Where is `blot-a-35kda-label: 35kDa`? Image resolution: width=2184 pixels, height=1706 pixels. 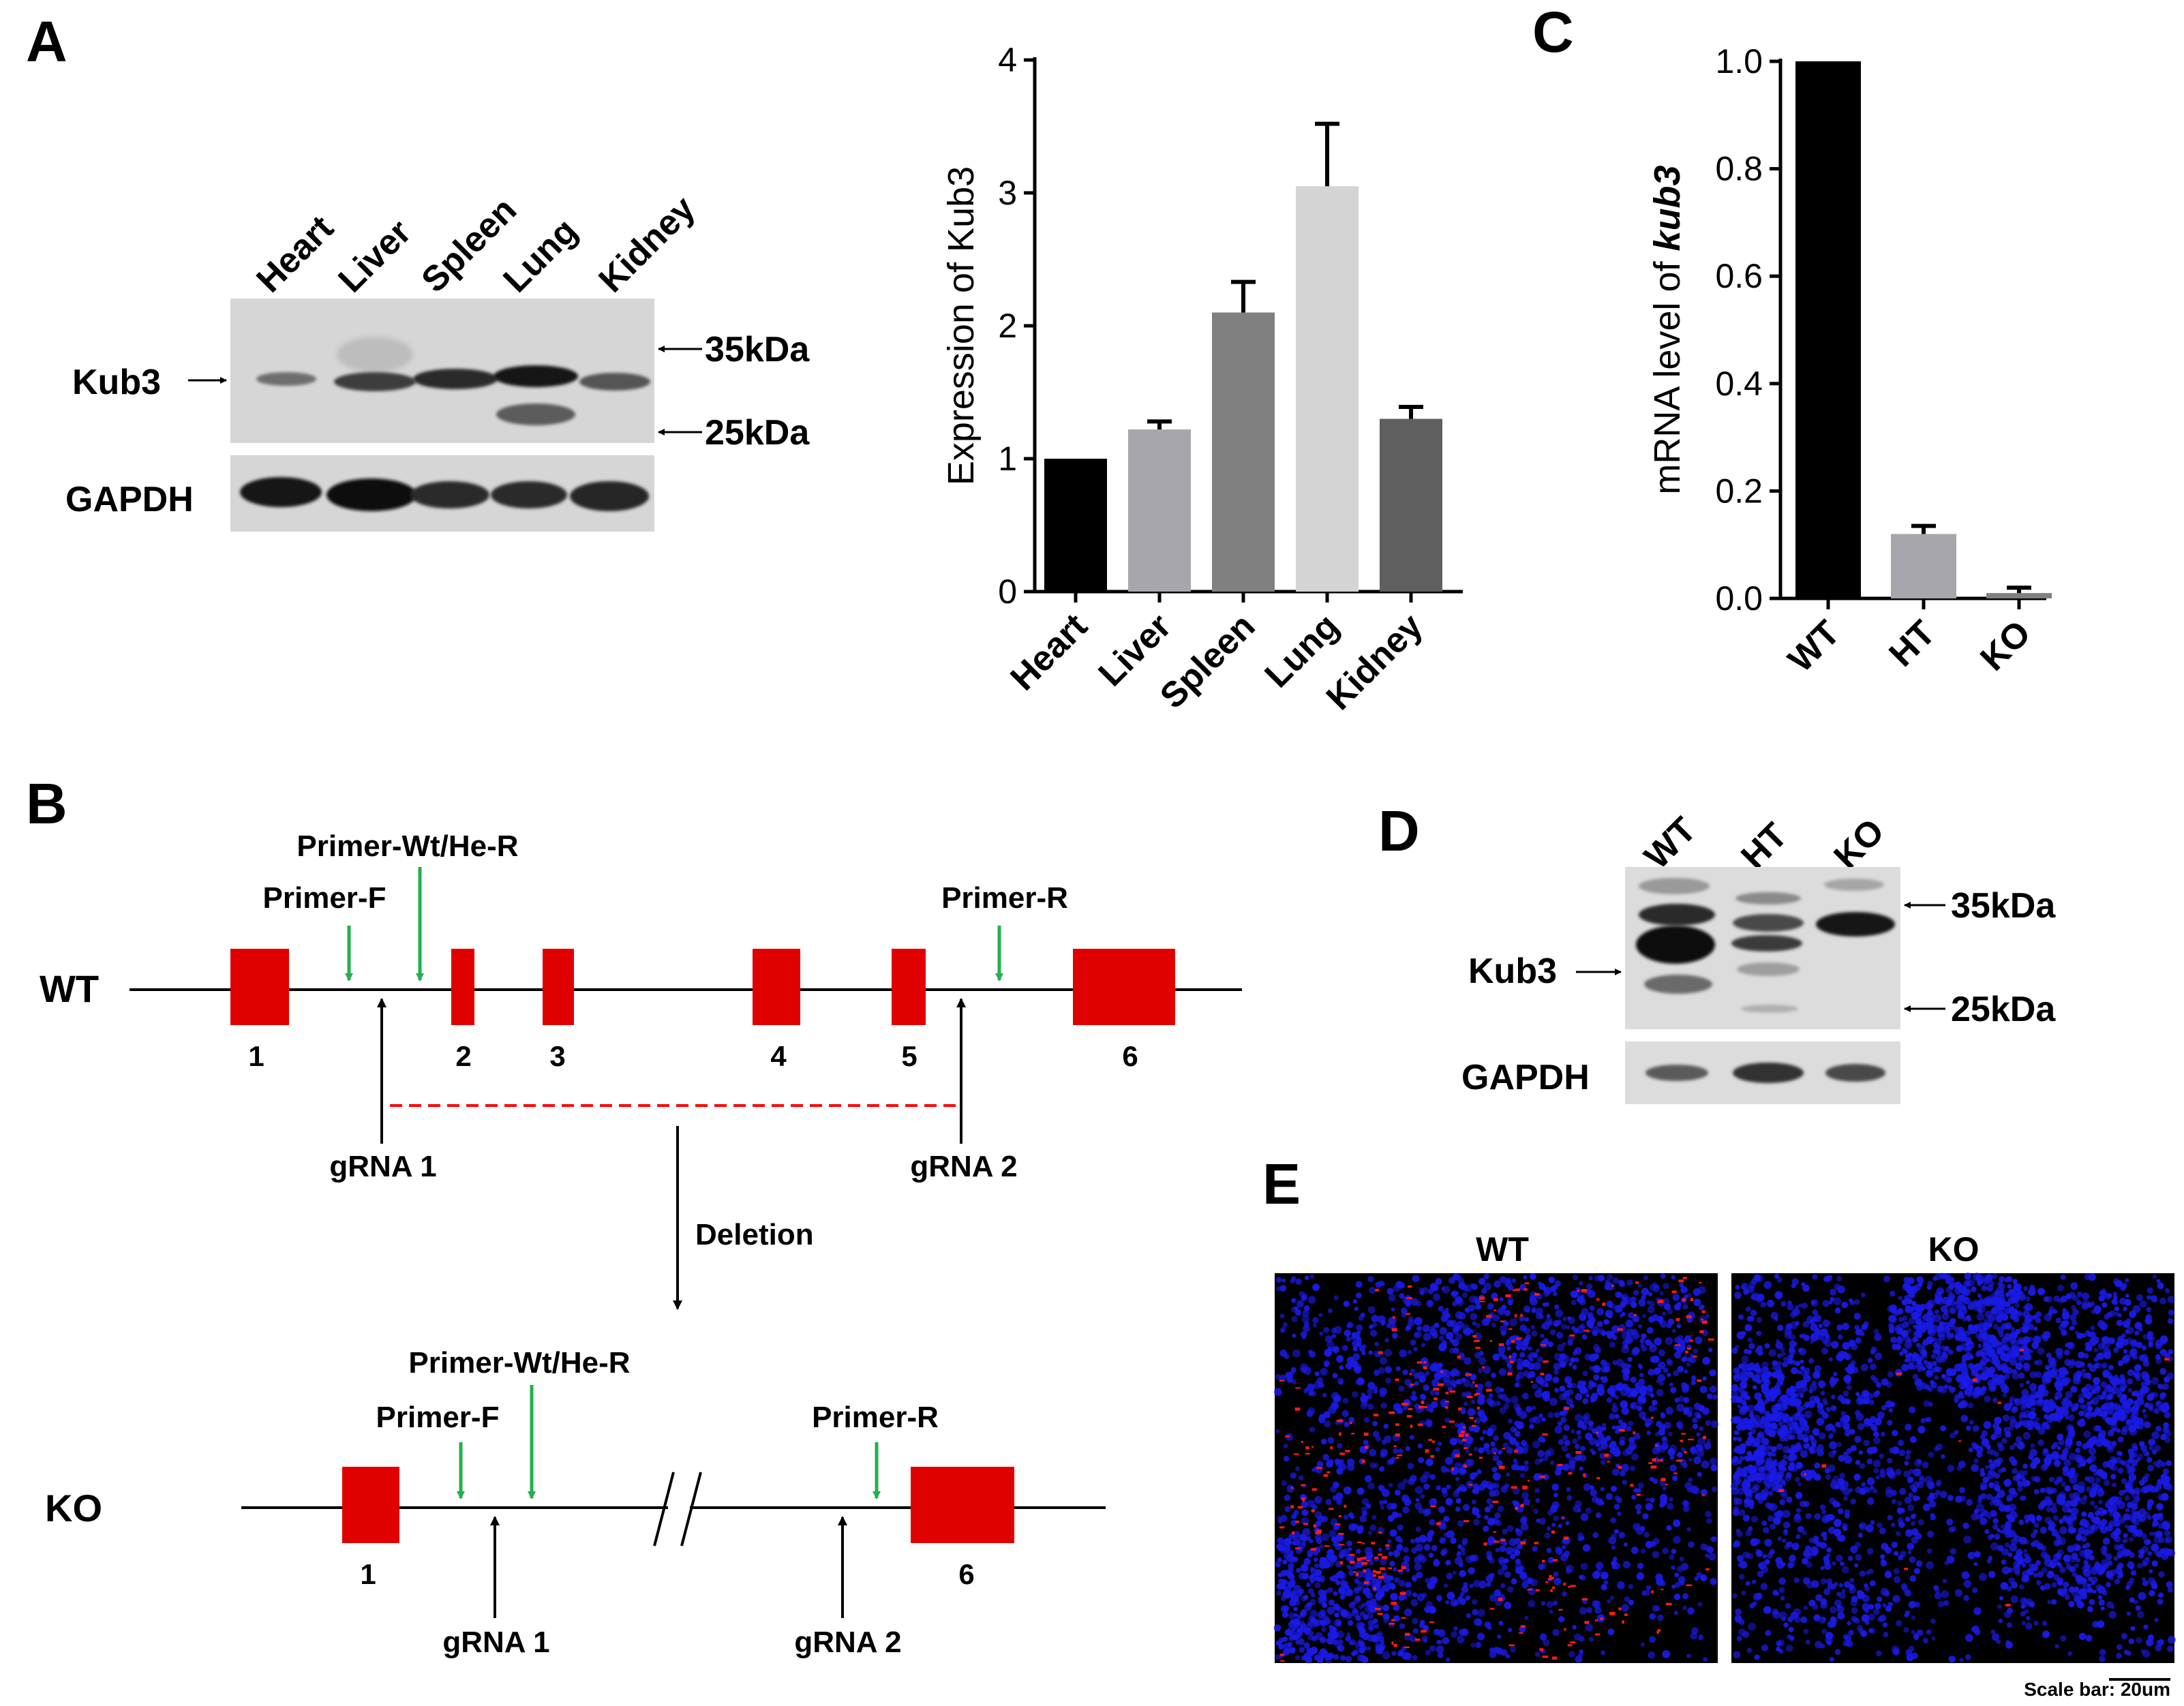 blot-a-35kda-label: 35kDa is located at coordinates (757, 350).